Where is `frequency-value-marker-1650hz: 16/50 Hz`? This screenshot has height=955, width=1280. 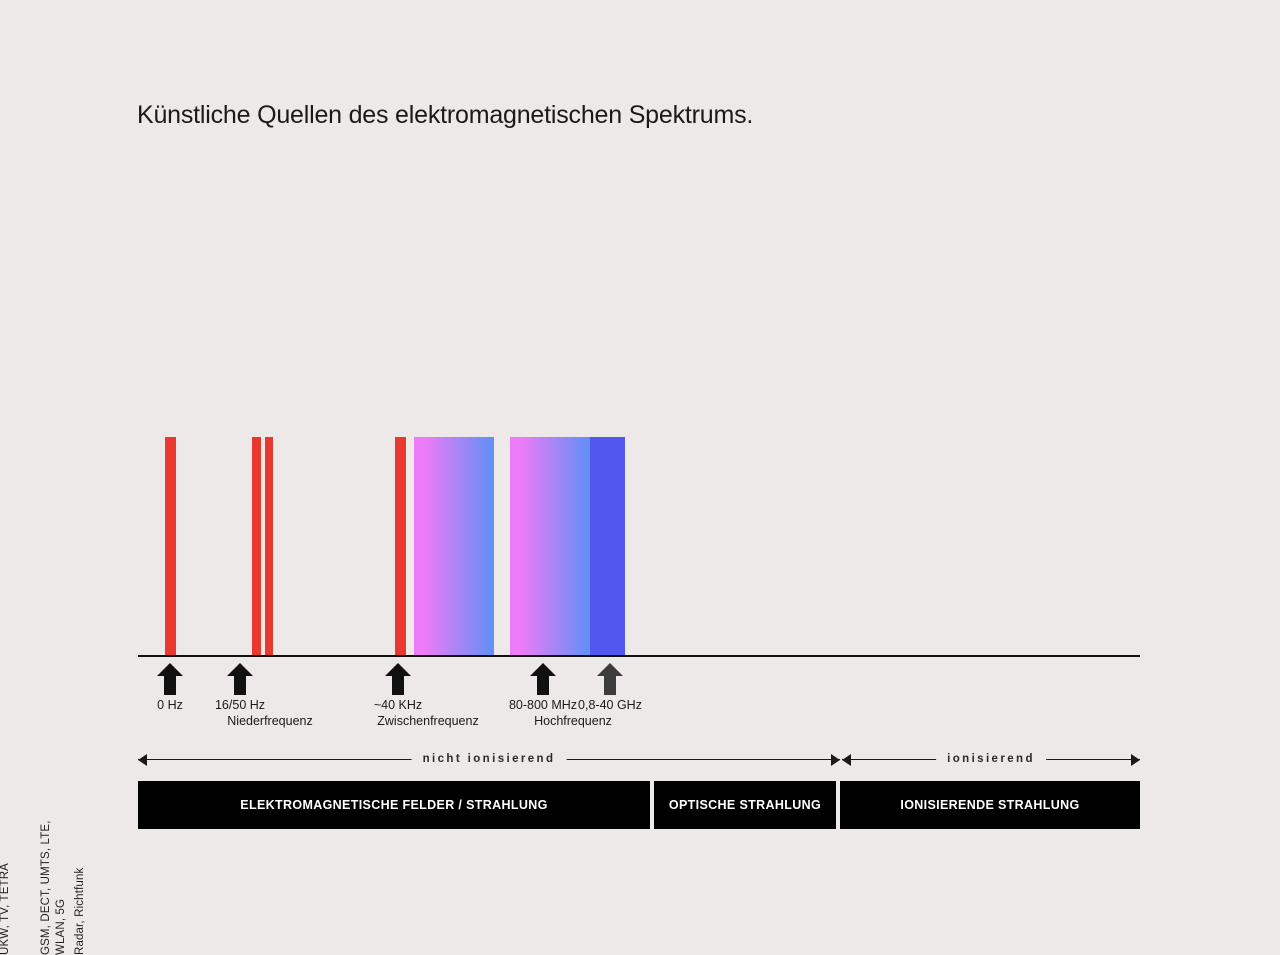
frequency-value-marker-1650hz: 16/50 Hz is located at coordinates (240, 705).